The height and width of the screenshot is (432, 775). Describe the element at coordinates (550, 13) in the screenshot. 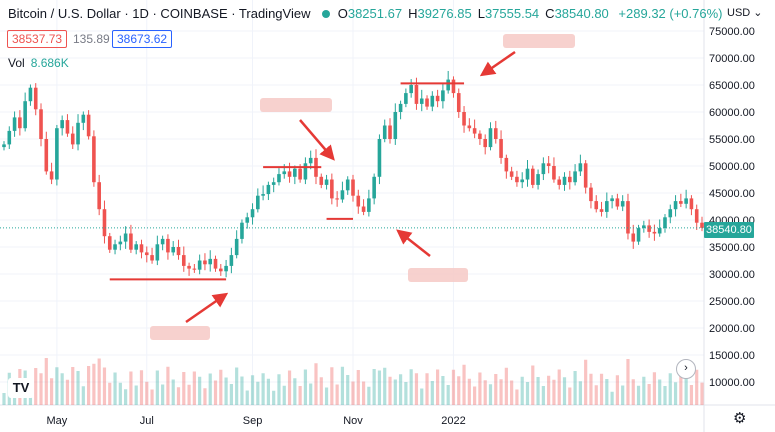

I see `ohlc-label-c: C` at that location.